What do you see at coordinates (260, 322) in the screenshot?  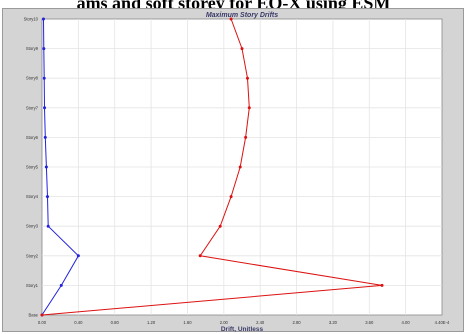 I see `x-tick-label: 2.40` at bounding box center [260, 322].